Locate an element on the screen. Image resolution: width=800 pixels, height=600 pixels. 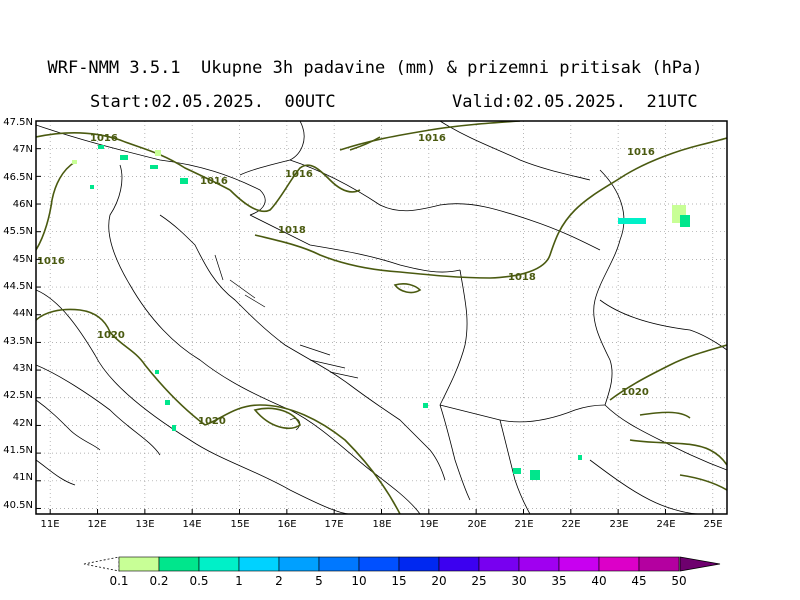
lon-label: 25E is located at coordinates (712, 524).